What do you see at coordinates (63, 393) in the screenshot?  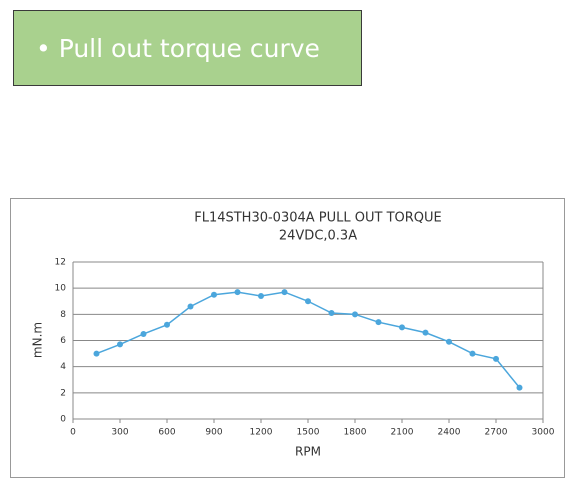 I see `y-tick-label: 2` at bounding box center [63, 393].